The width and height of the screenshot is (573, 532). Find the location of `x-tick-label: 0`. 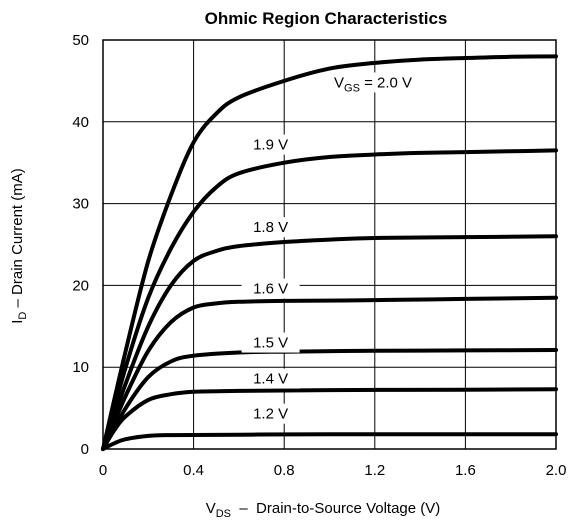

x-tick-label: 0 is located at coordinates (103, 470).